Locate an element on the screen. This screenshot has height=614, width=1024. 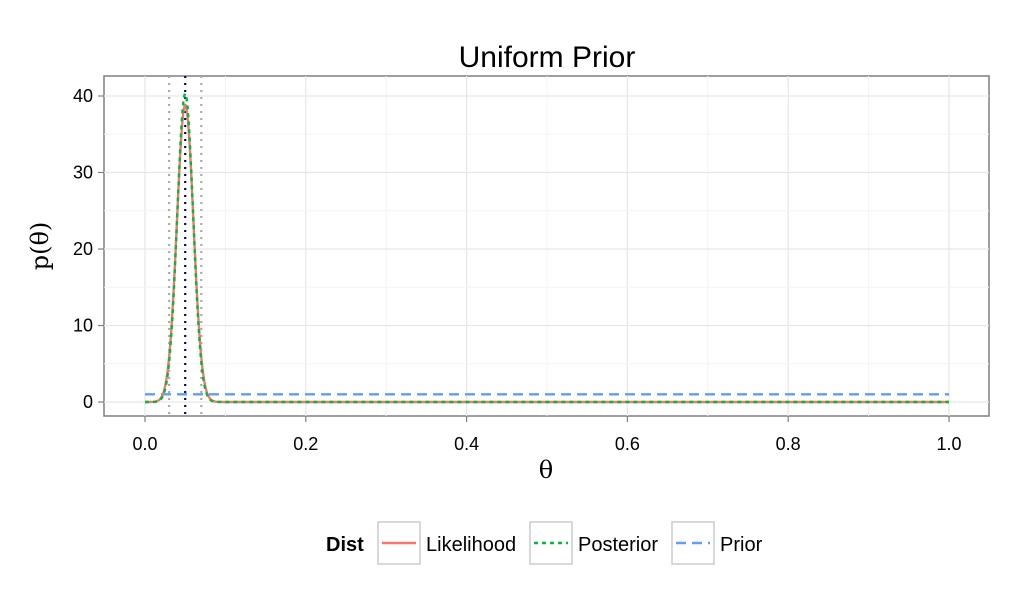
x-tick-label: 1.0 is located at coordinates (948, 444).